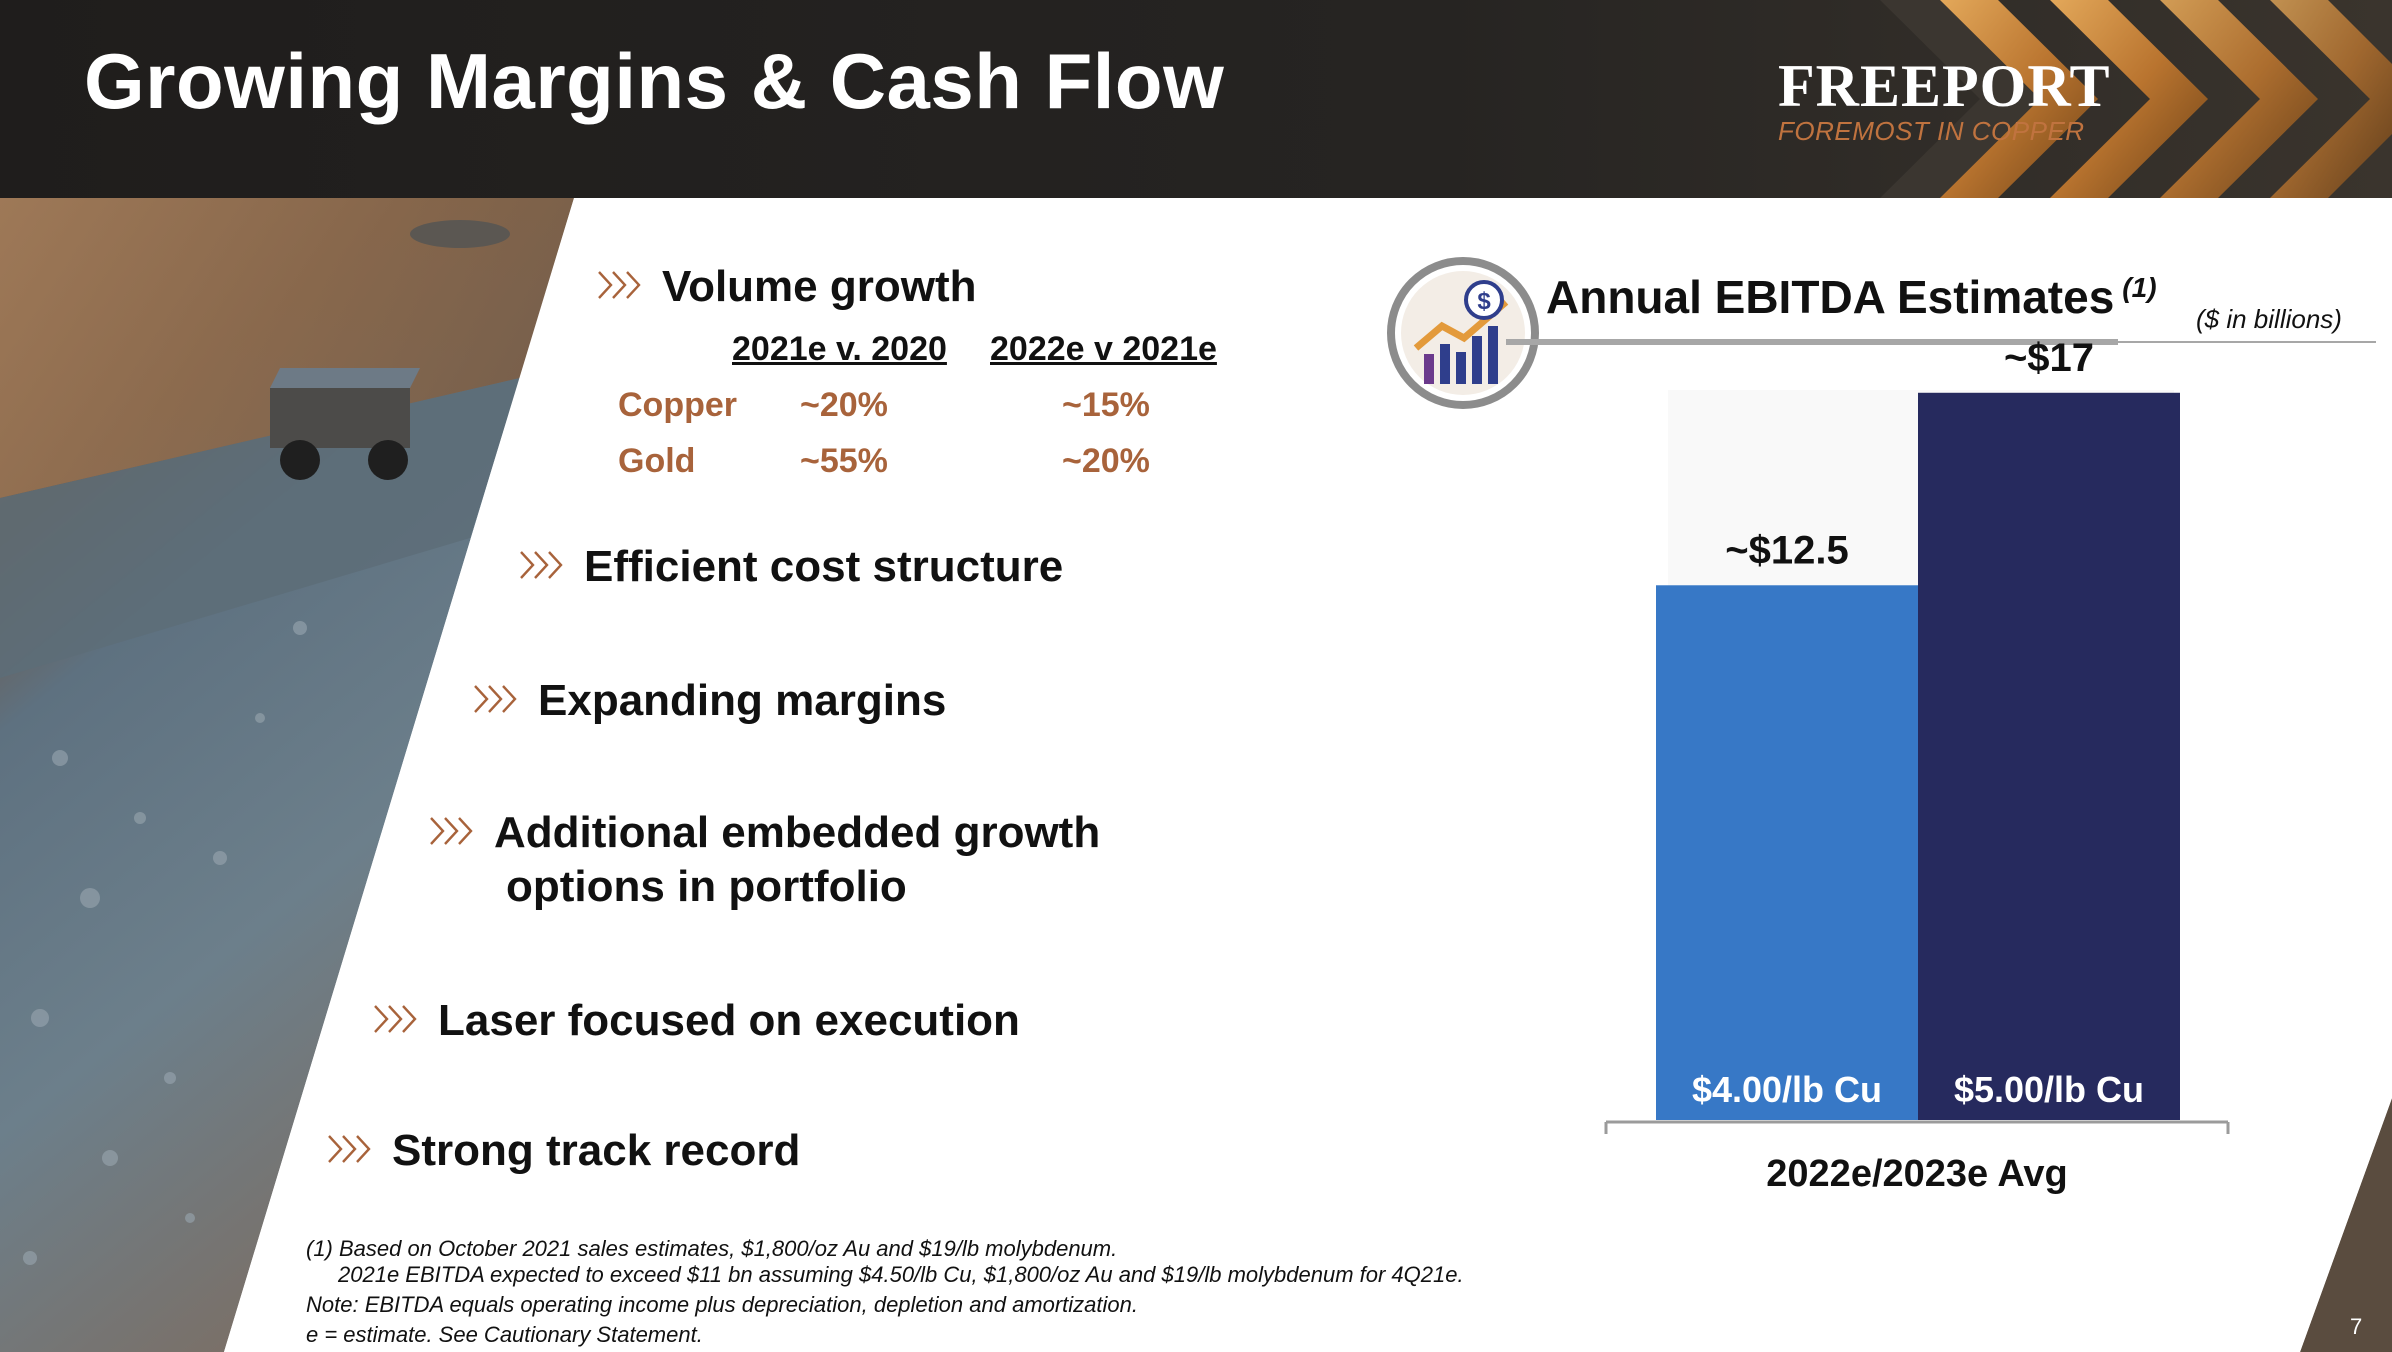 This screenshot has height=1352, width=2392. What do you see at coordinates (2136, 99) in the screenshot?
I see `header-chevrons-decoration` at bounding box center [2136, 99].